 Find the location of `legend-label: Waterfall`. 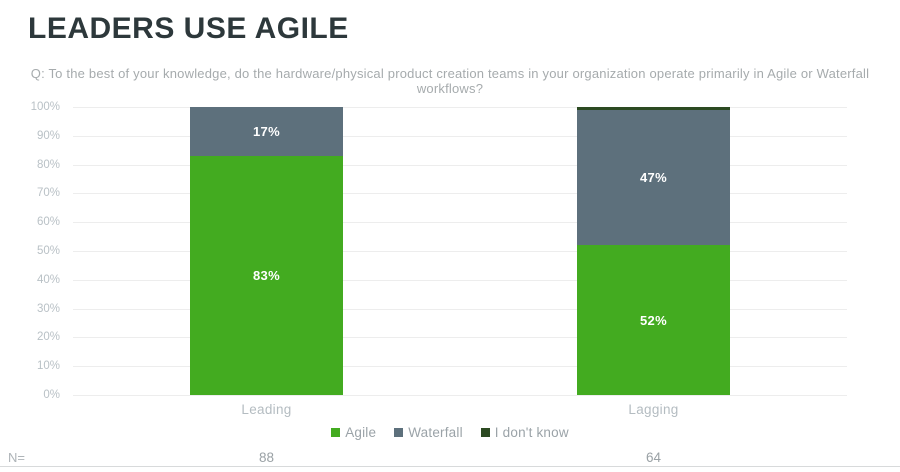

legend-label: Waterfall is located at coordinates (435, 432).